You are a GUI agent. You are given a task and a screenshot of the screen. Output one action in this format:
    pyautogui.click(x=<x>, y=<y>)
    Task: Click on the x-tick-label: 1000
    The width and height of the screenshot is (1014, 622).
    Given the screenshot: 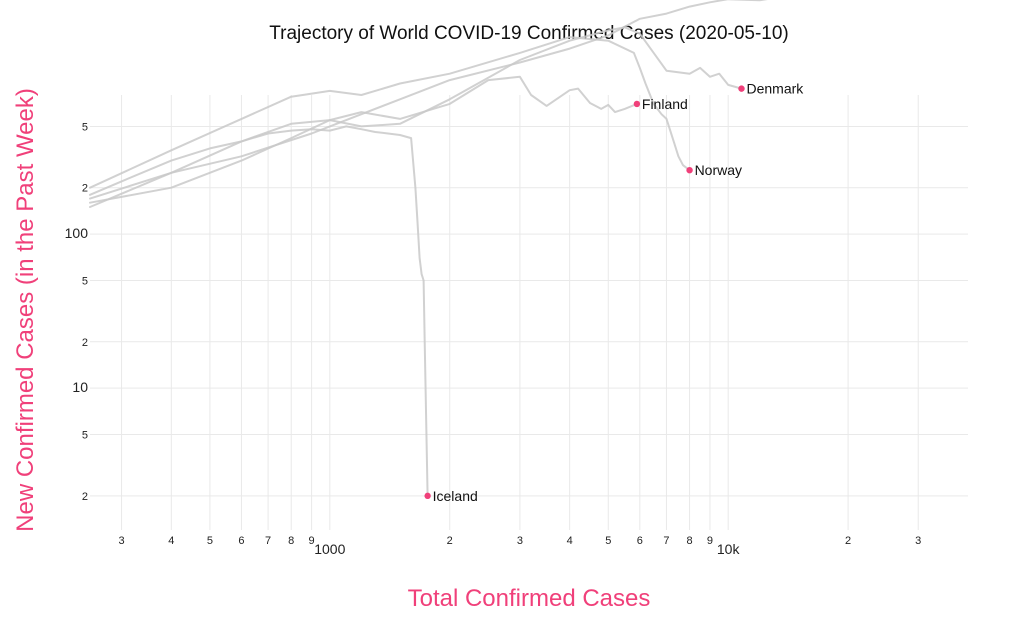 What is the action you would take?
    pyautogui.click(x=329, y=549)
    